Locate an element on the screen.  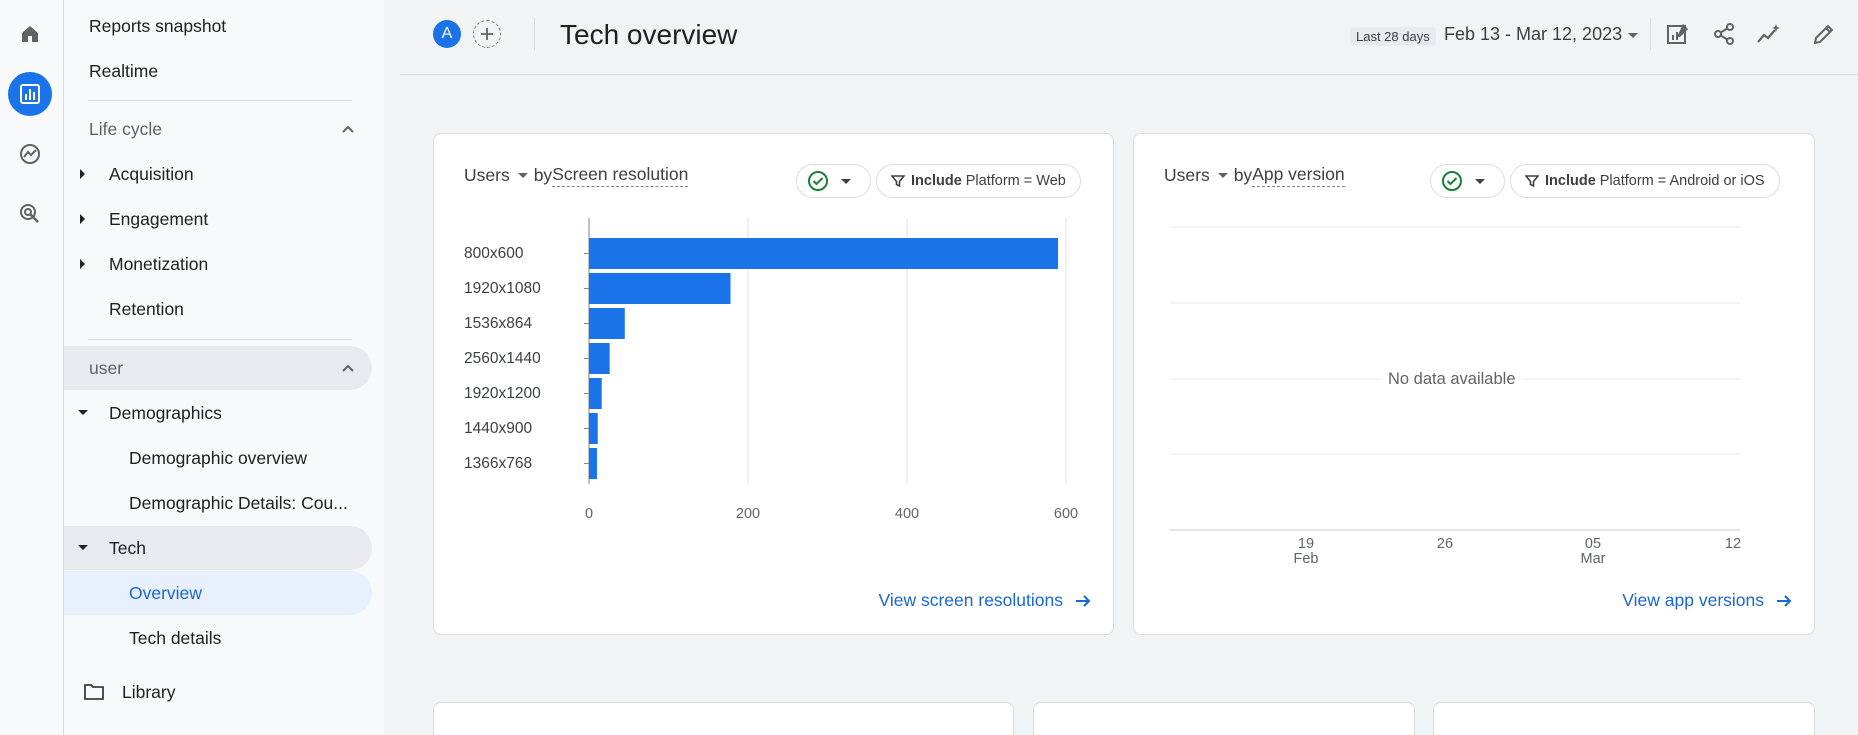
x-tick-day: 05 is located at coordinates (1593, 544).